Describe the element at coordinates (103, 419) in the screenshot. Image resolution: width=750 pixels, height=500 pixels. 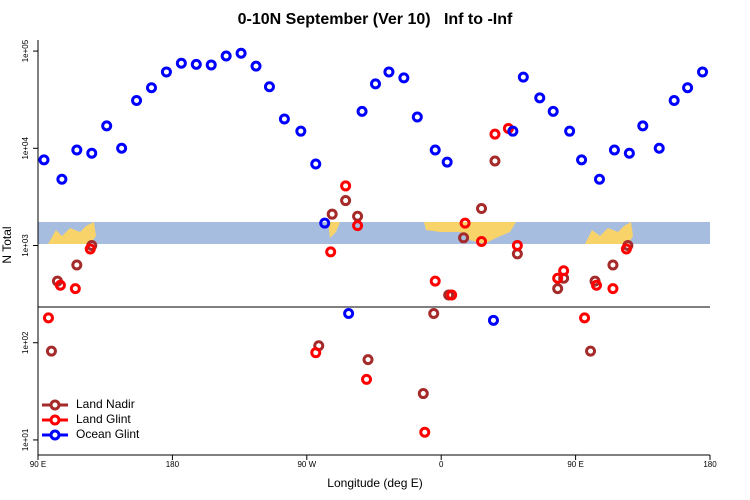
I see `legend-label: Land Glint` at that location.